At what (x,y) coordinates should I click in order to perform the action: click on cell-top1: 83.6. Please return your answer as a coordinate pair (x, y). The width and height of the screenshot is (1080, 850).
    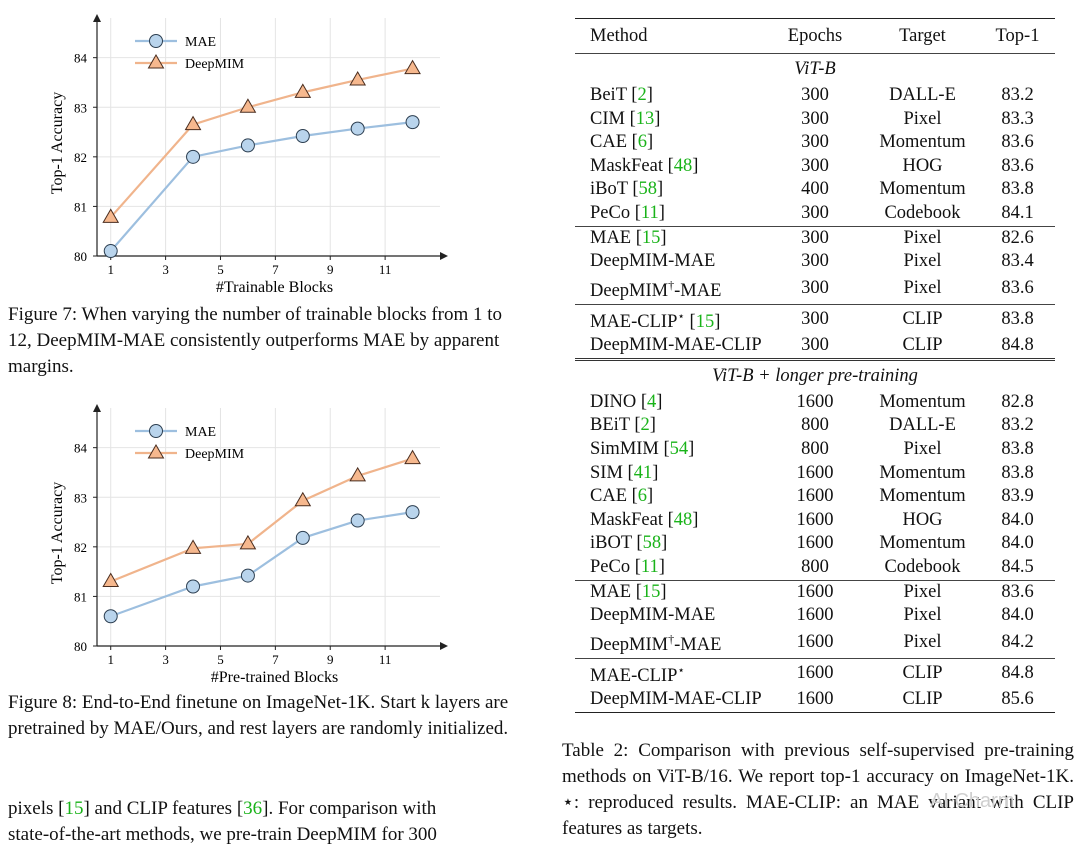
    Looking at the image, I should click on (1017, 287).